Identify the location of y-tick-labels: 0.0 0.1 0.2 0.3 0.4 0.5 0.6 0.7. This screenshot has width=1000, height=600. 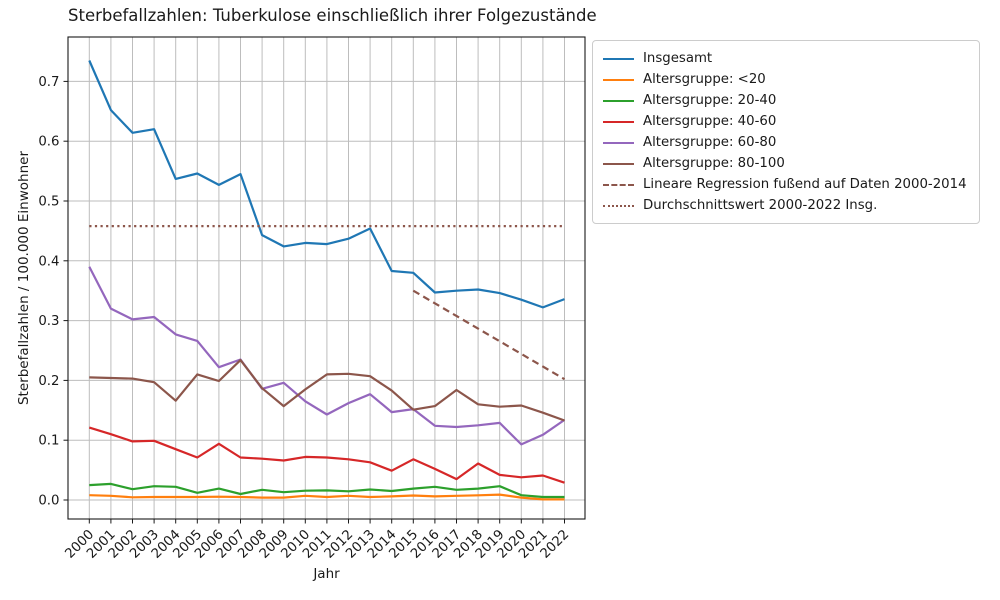
(48, 292).